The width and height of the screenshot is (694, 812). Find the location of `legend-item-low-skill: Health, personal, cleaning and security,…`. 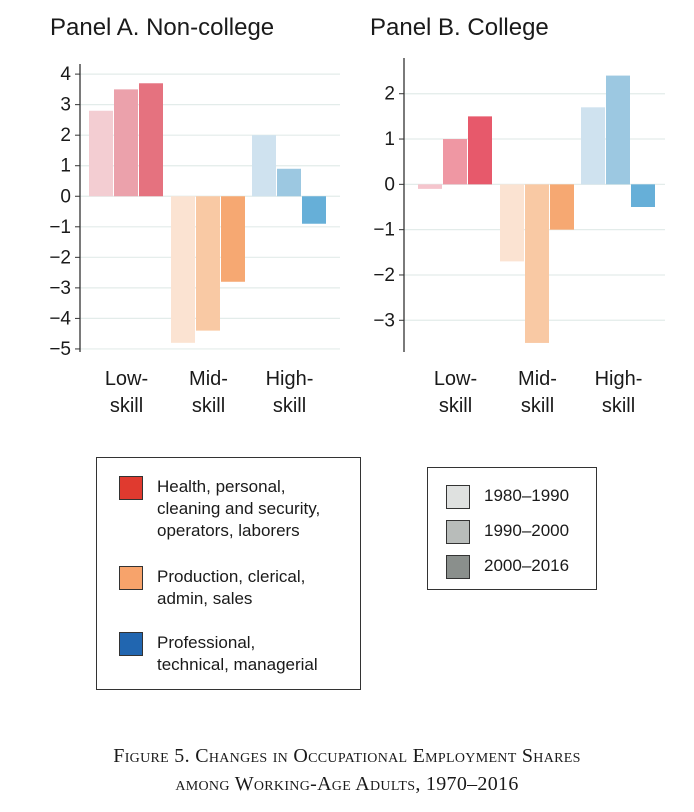

legend-item-low-skill: Health, personal, cleaning and security,… is located at coordinates (219, 509).